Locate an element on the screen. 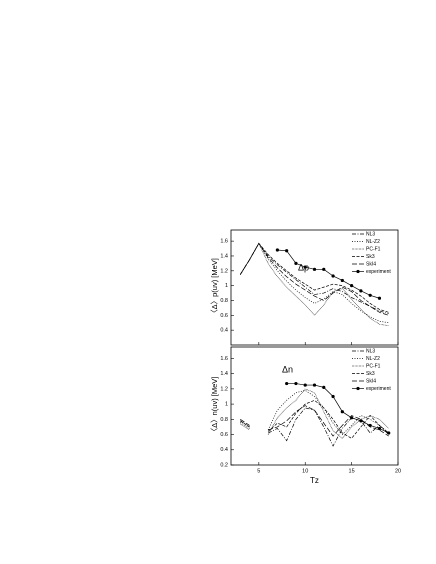 This screenshot has width=436, height=564. x-axis-label: Tz is located at coordinates (314, 480).